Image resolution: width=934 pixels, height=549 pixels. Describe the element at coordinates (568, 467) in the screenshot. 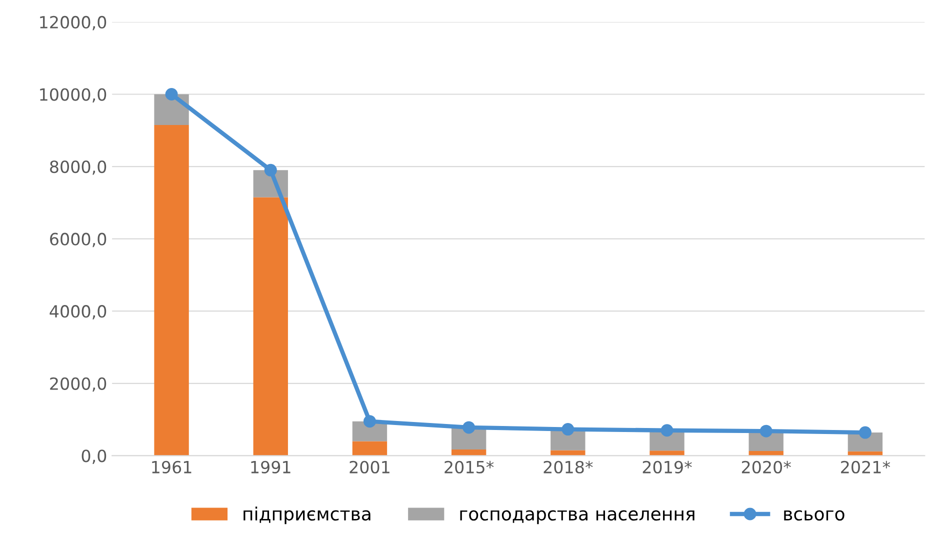

I see `x-tick-label: 2018*` at that location.